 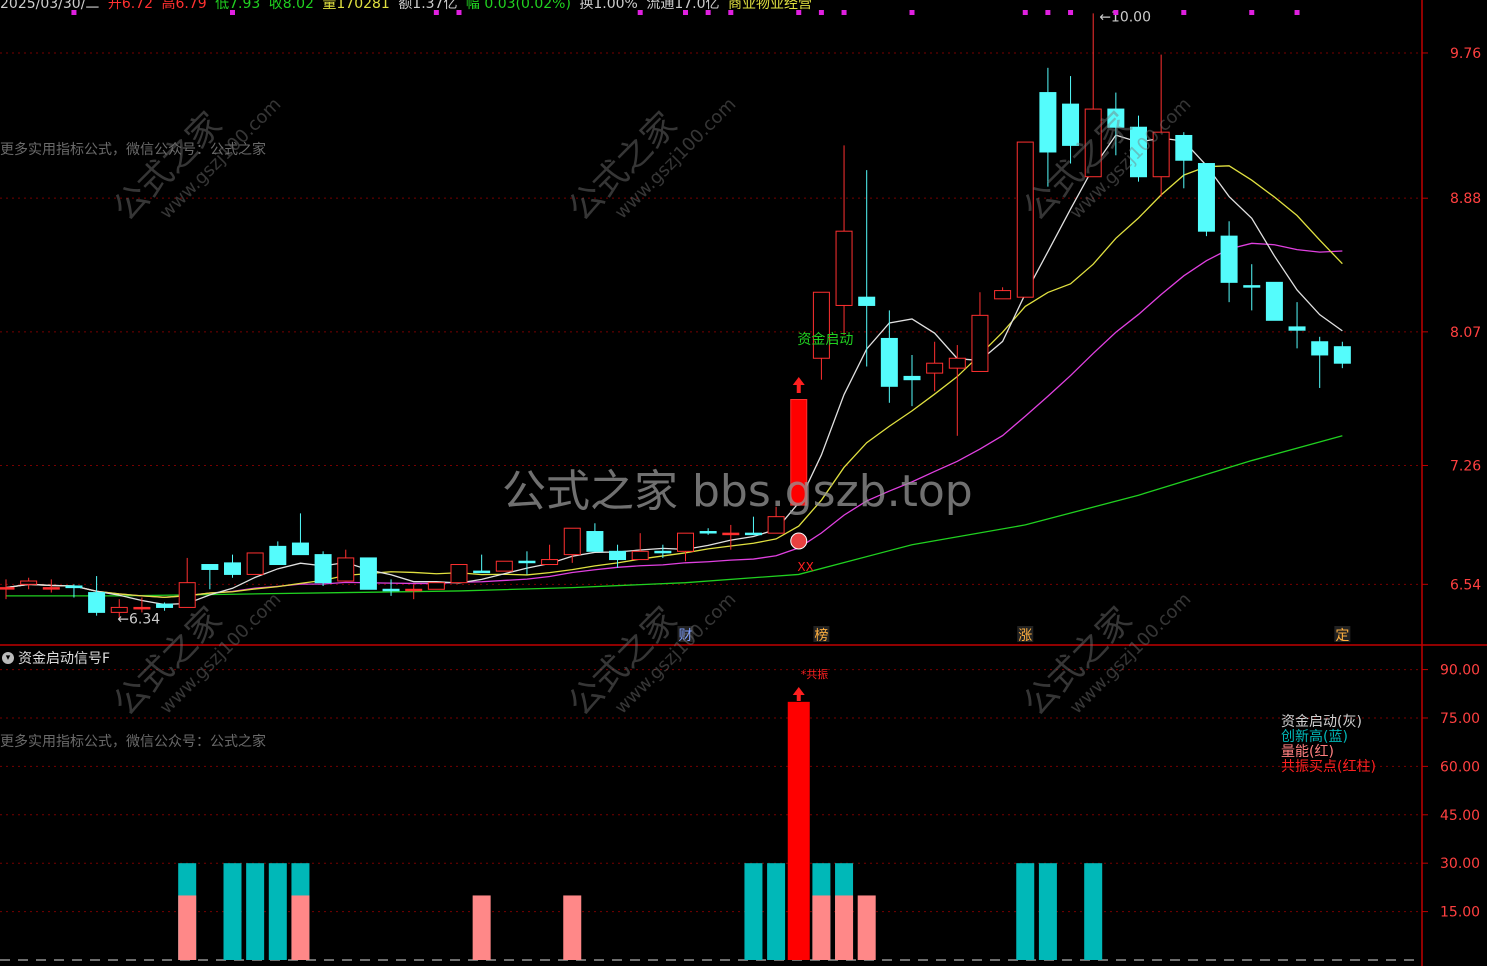 What do you see at coordinates (1307, 752) in the screenshot?
I see `legend-item: 量能(红)` at bounding box center [1307, 752].